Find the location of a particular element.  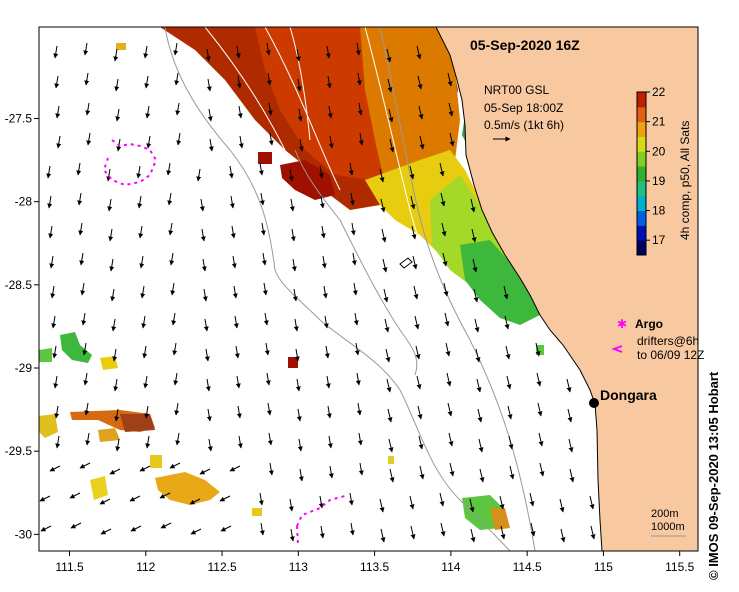

colorbar-tick-label: 20 is located at coordinates (659, 151).